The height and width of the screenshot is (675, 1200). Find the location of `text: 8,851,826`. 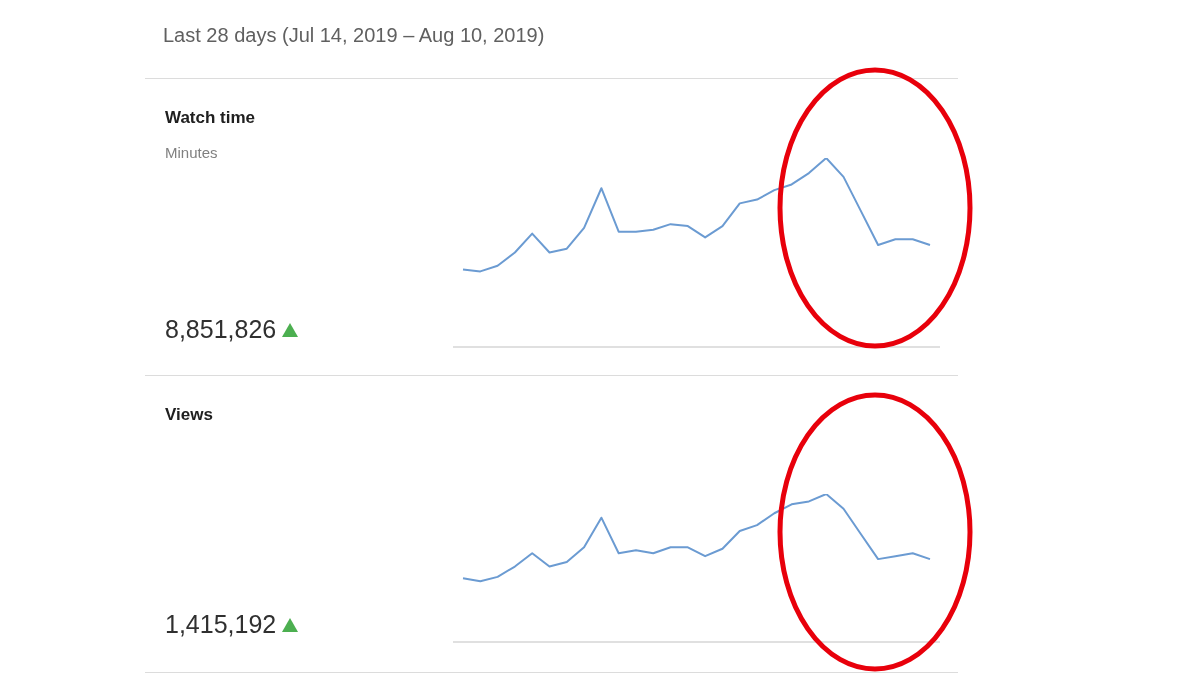

text: 8,851,826 is located at coordinates (221, 329).